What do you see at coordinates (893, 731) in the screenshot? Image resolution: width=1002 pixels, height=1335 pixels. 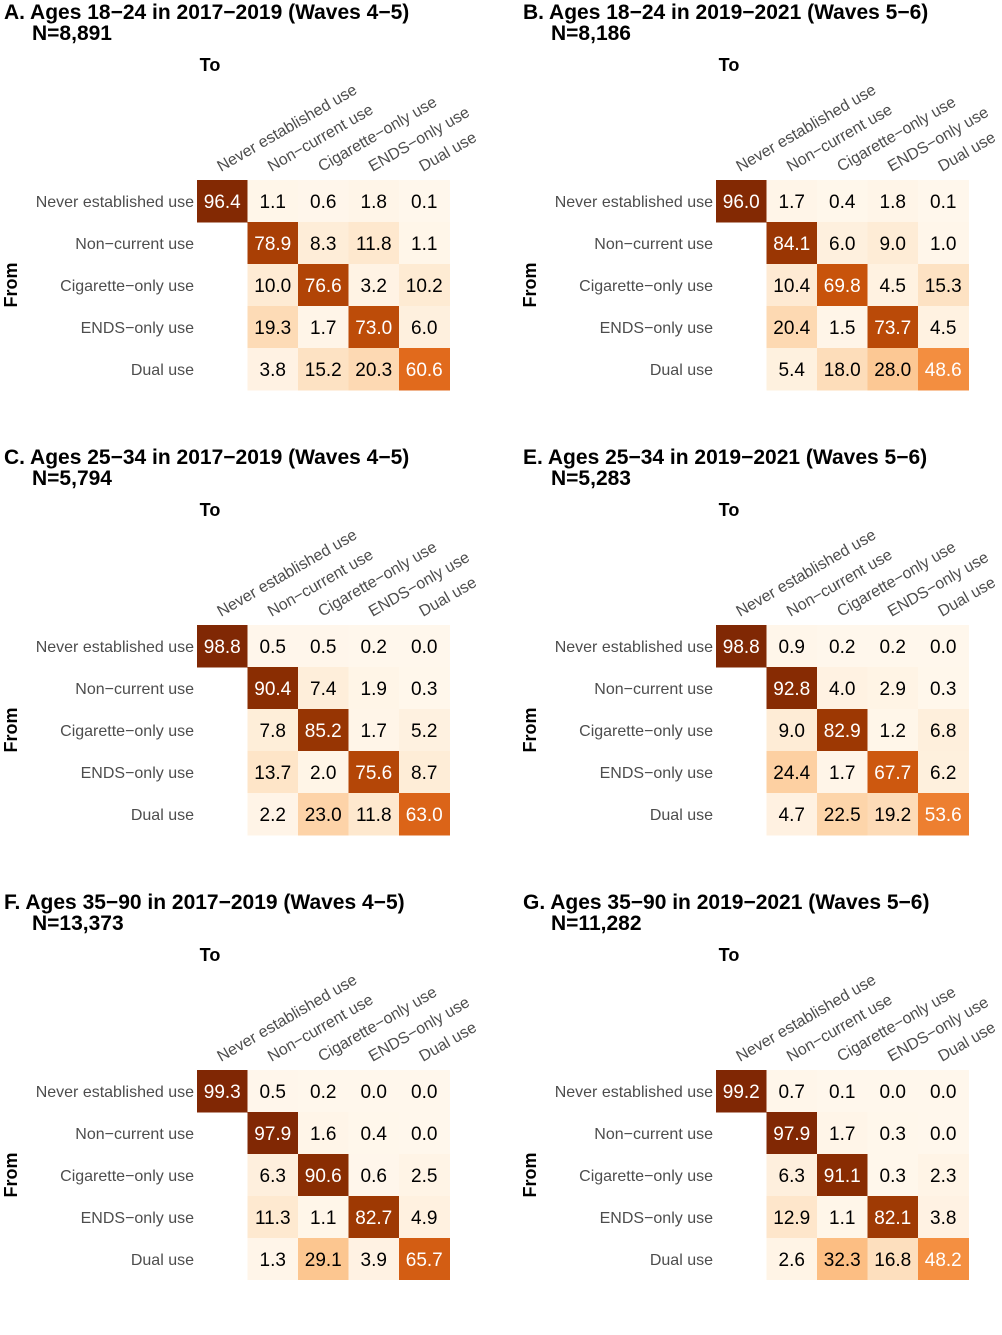 I see `cell-value-label: 1.2` at bounding box center [893, 731].